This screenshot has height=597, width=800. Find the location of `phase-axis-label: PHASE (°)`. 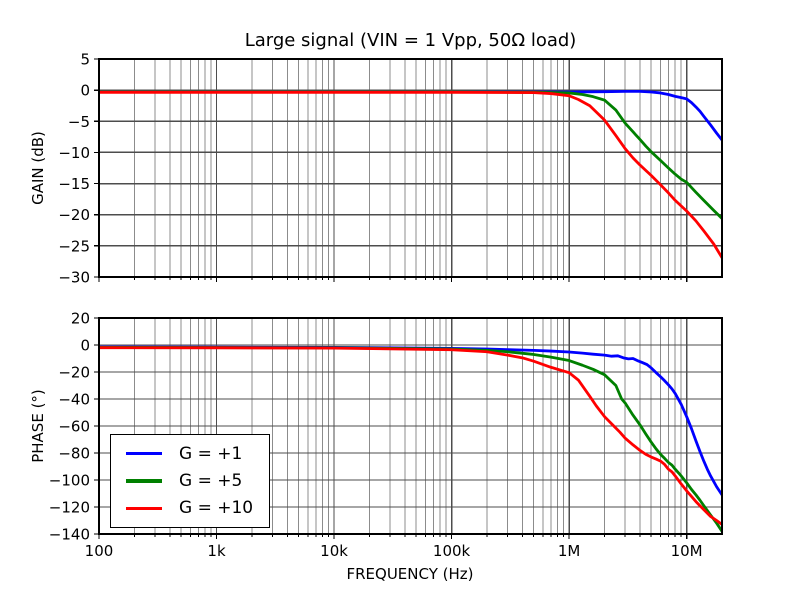

phase-axis-label: PHASE (°) is located at coordinates (38, 426).